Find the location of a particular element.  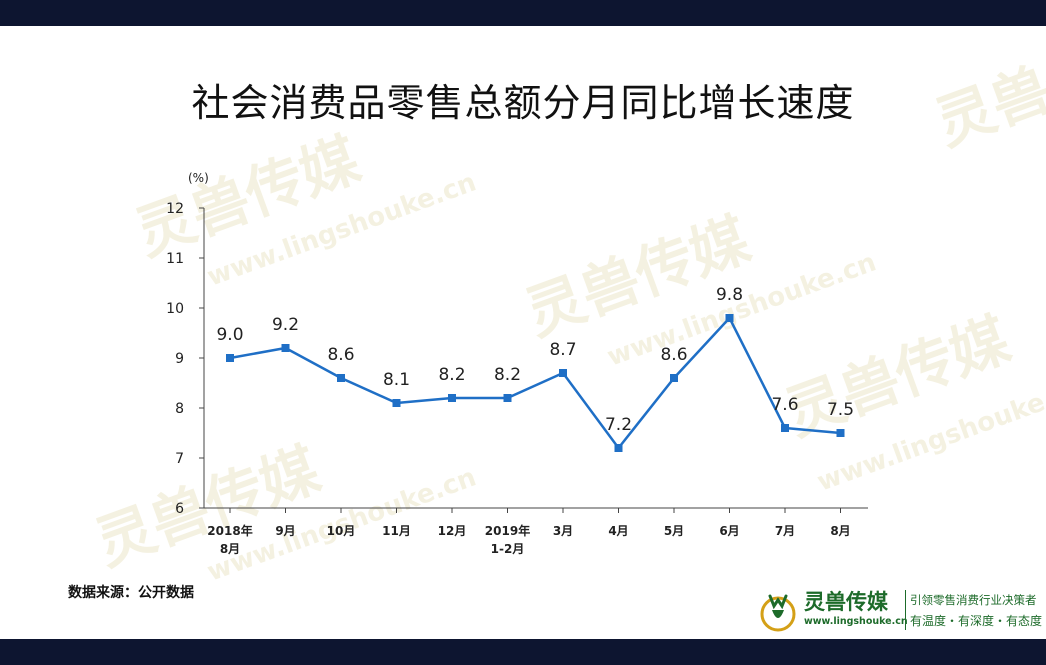

y-axis-label: (%) is located at coordinates (198, 178).